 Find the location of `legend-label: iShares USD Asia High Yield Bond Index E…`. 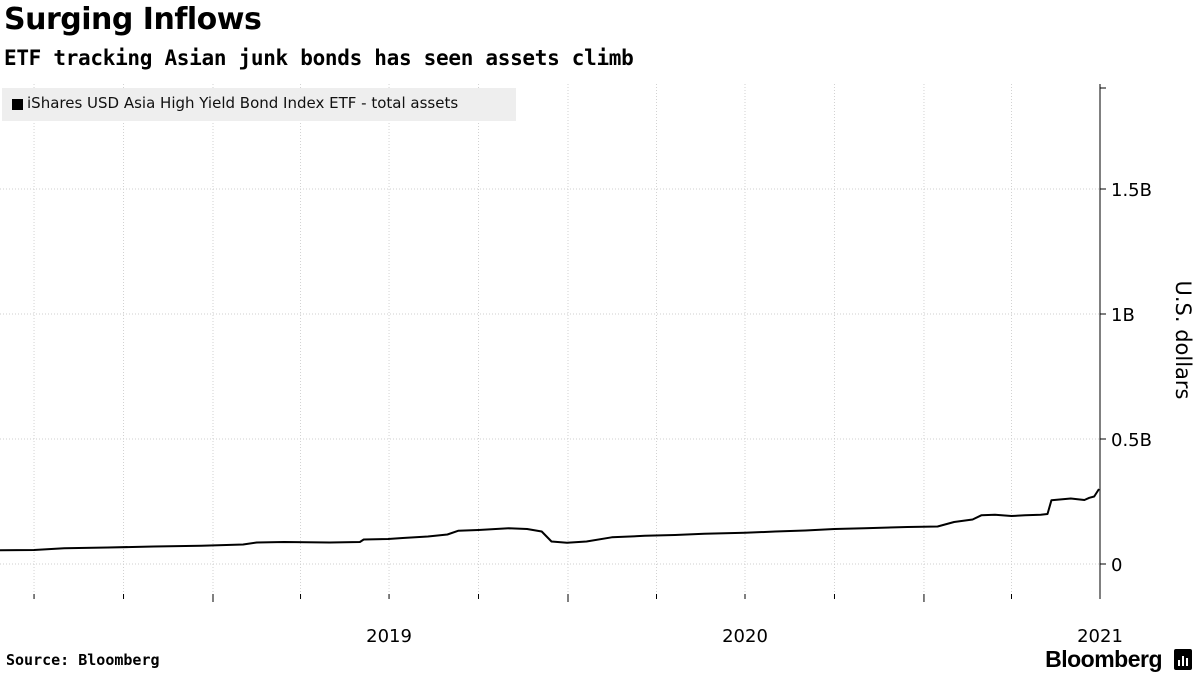

legend-label: iShares USD Asia High Yield Bond Index E… is located at coordinates (243, 103).